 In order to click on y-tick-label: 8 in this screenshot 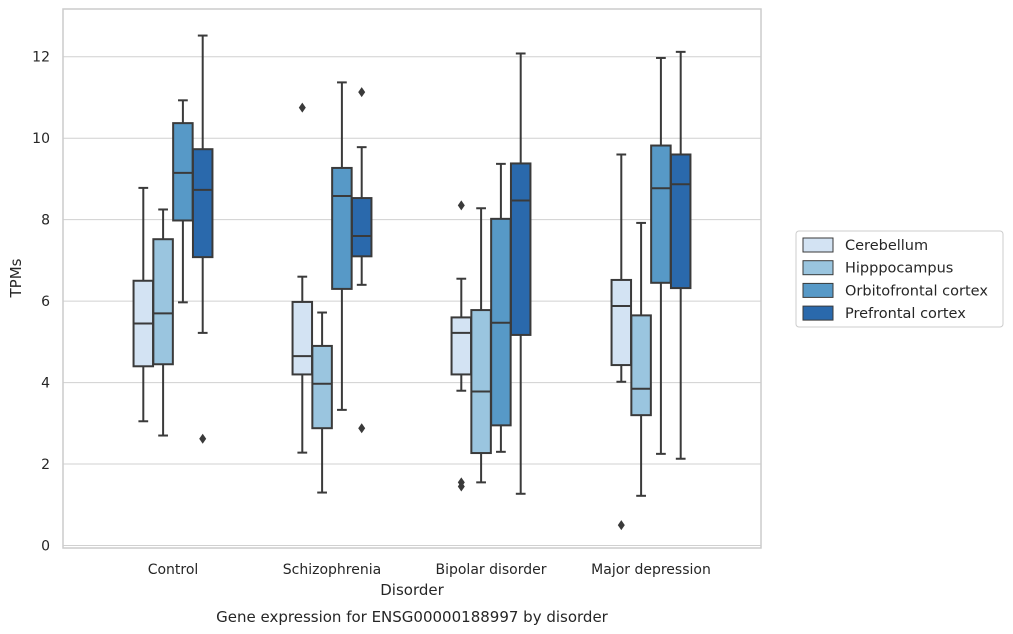, I will do `click(45, 221)`.